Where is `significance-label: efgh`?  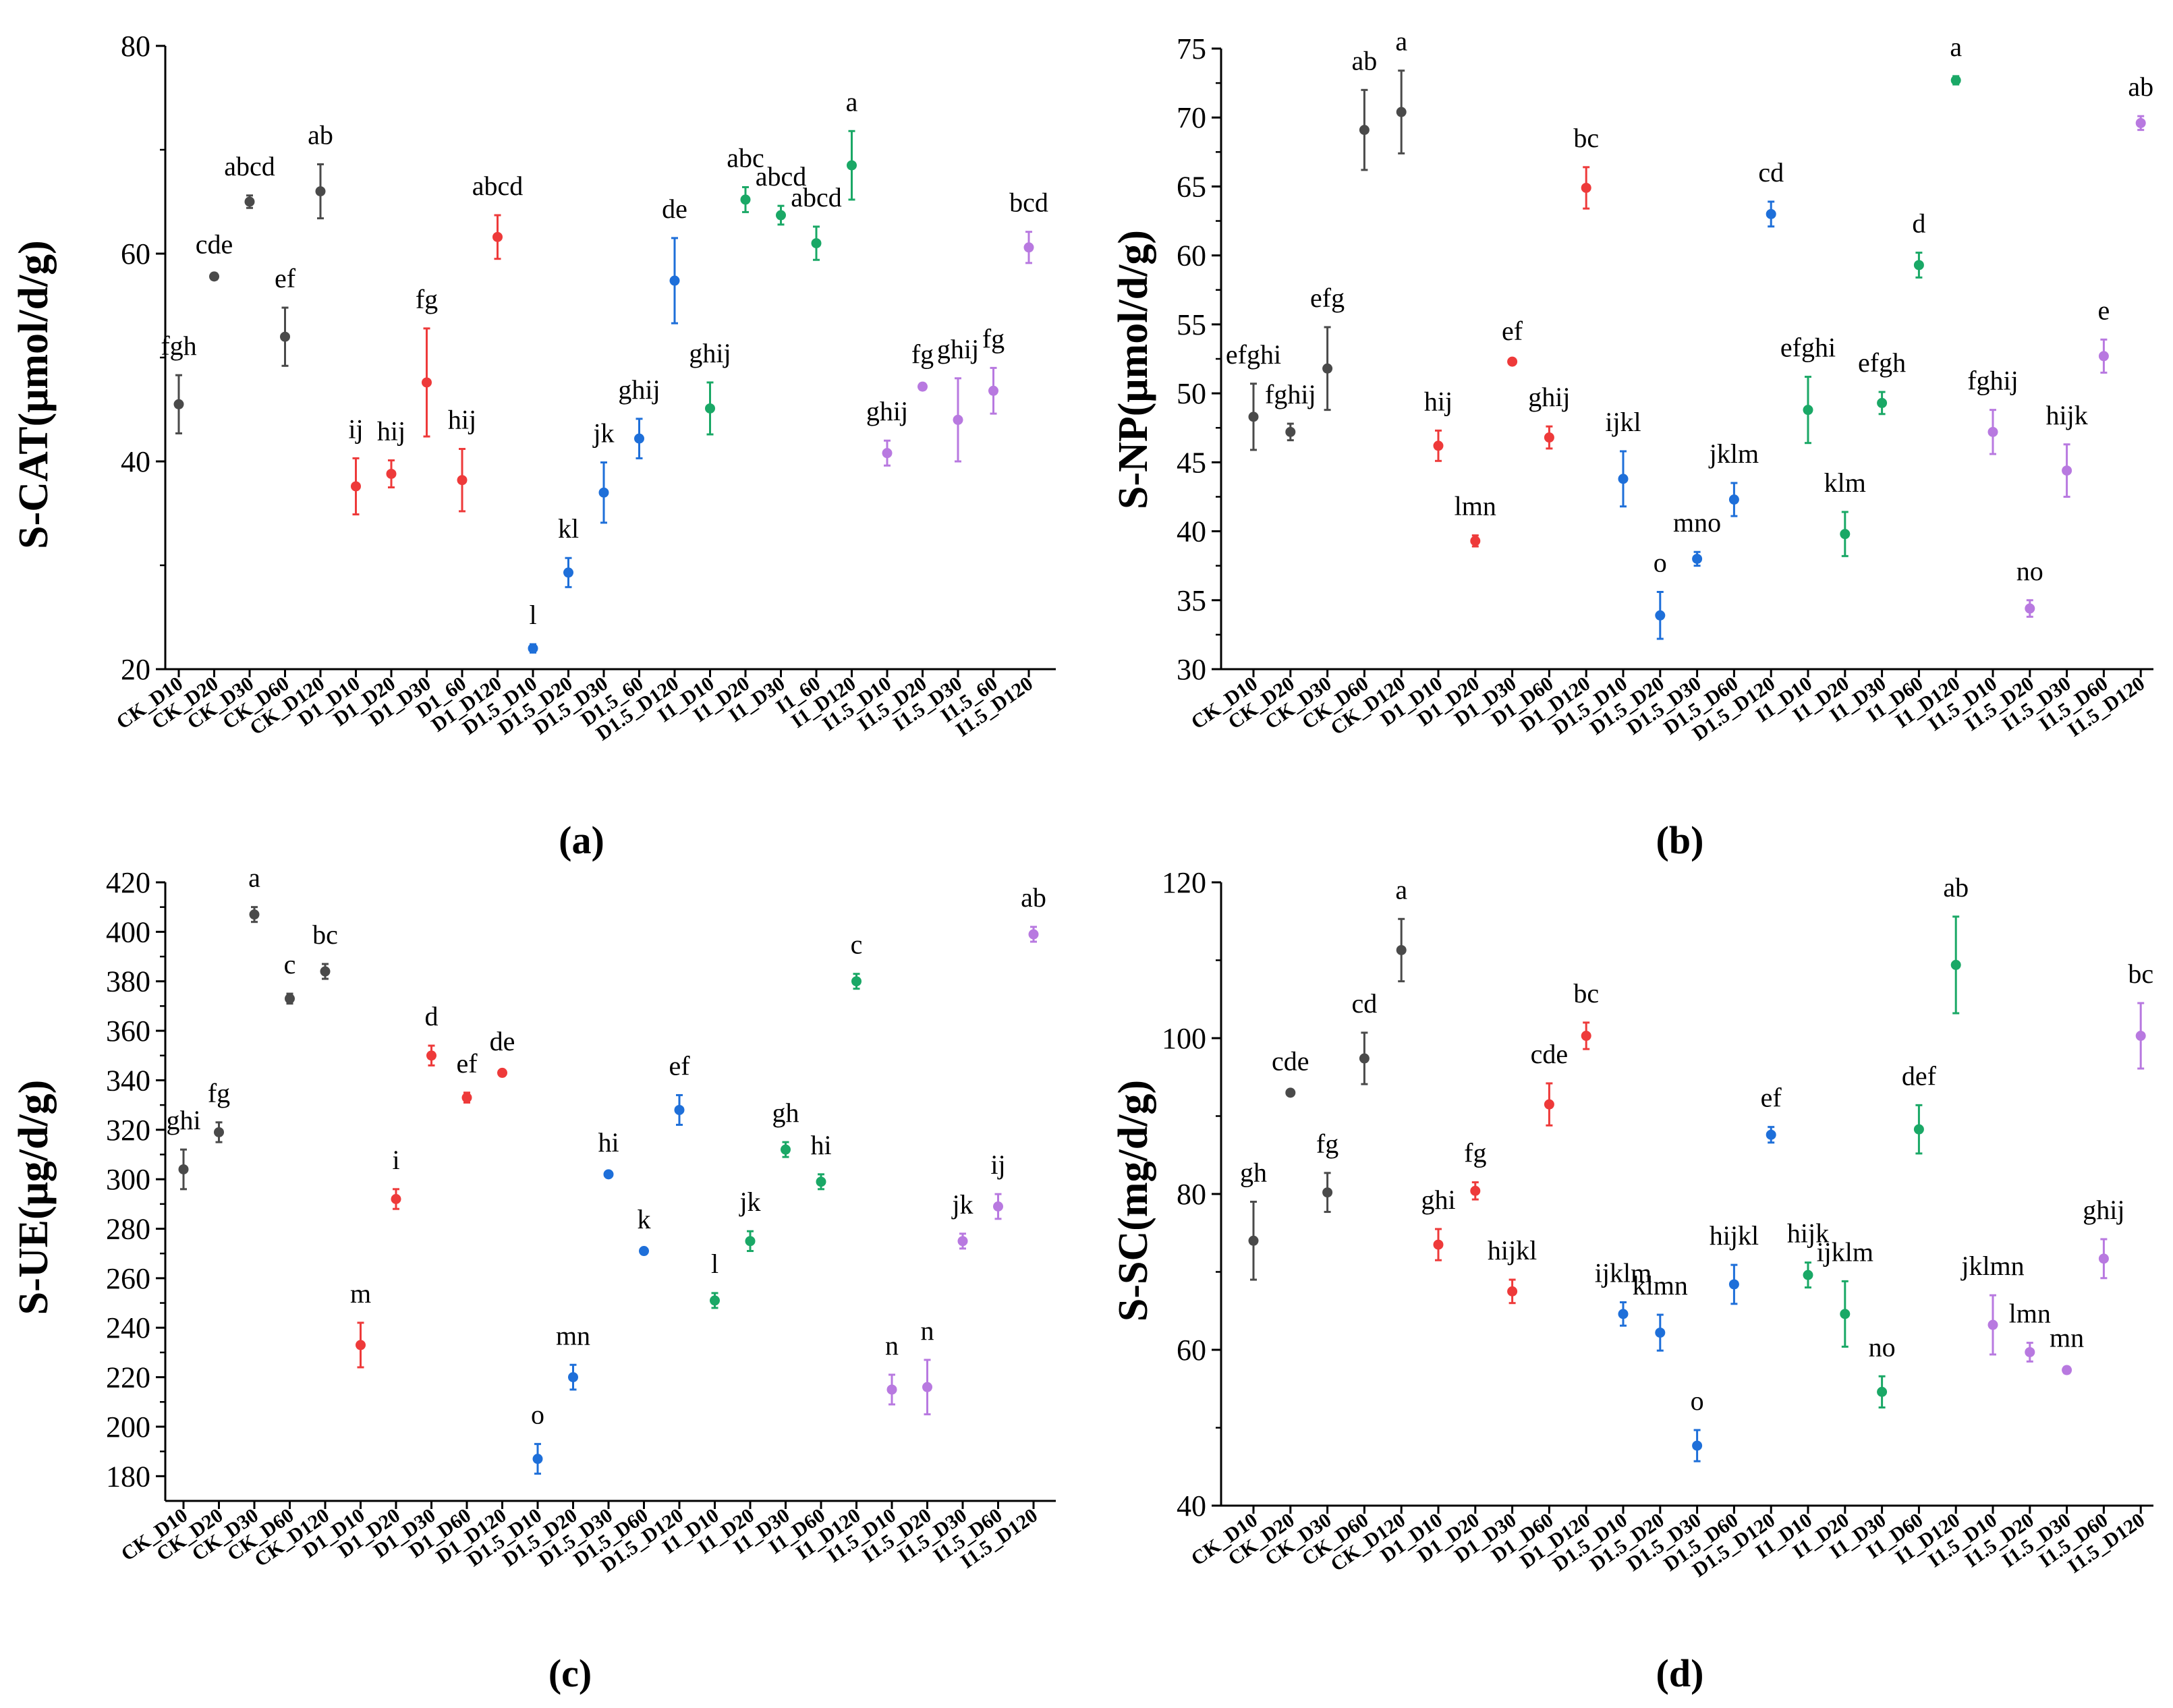
significance-label: efgh is located at coordinates (1882, 363).